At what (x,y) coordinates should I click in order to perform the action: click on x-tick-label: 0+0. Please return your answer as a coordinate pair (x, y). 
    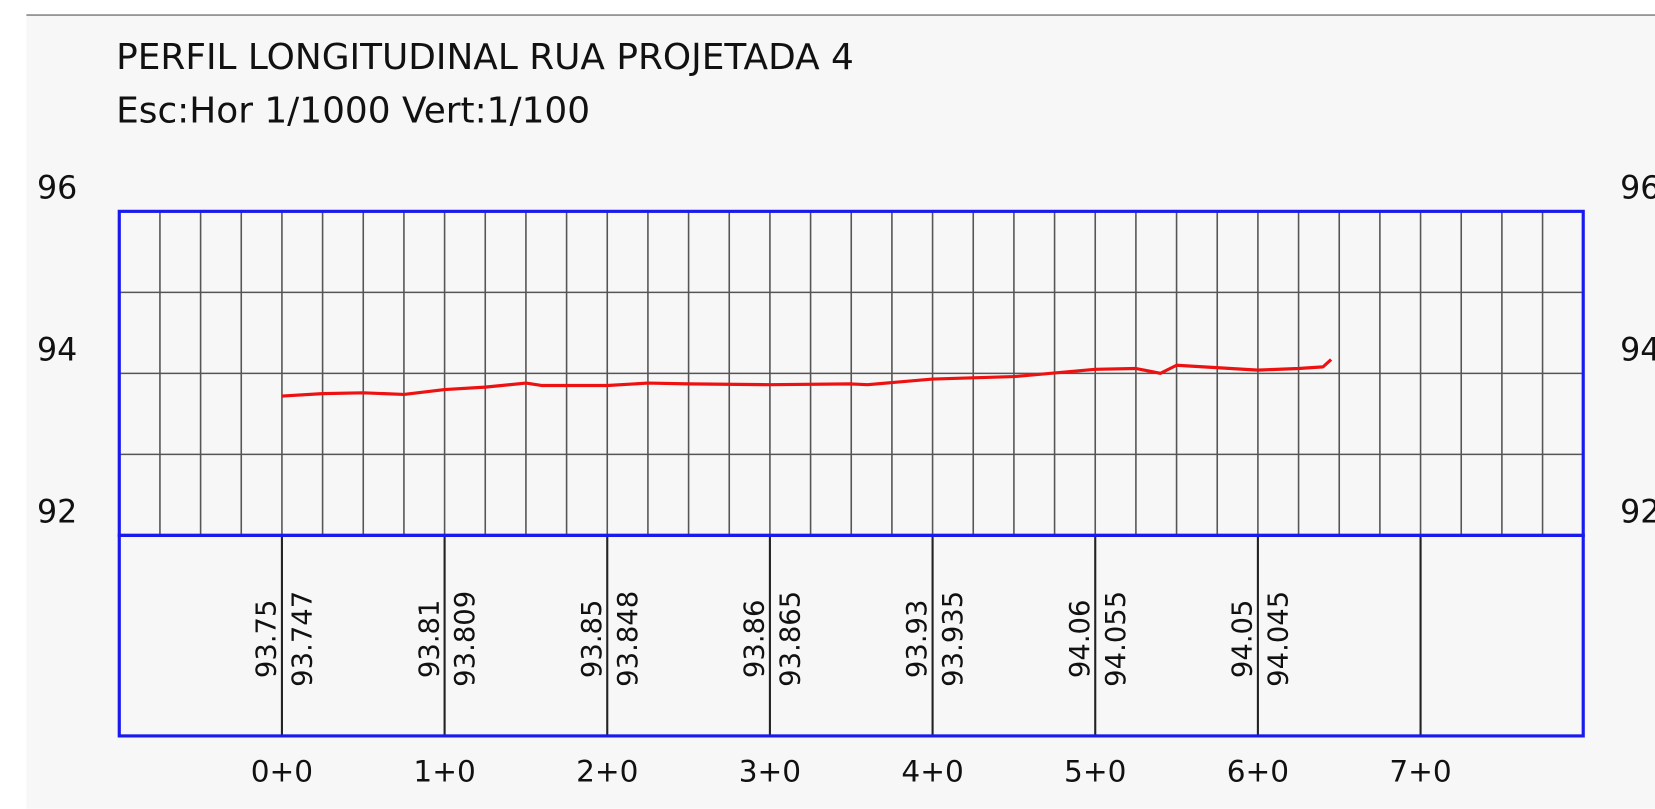
    Looking at the image, I should click on (282, 771).